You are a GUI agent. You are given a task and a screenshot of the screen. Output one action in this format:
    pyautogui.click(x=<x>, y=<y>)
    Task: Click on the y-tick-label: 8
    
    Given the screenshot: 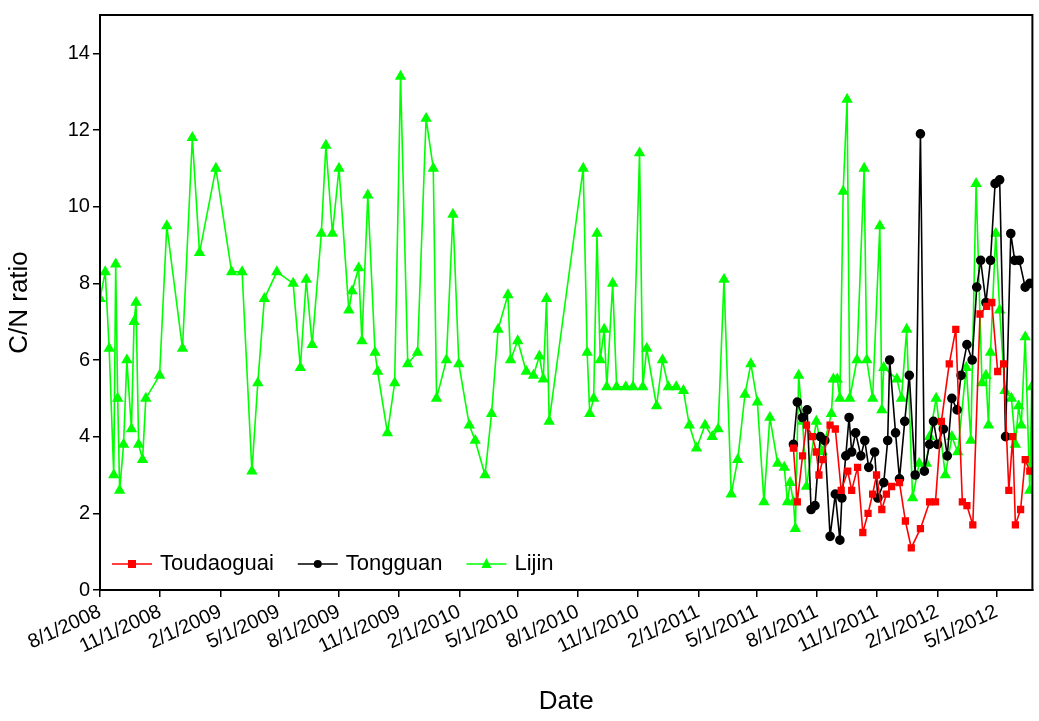 What is the action you would take?
    pyautogui.click(x=84, y=281)
    